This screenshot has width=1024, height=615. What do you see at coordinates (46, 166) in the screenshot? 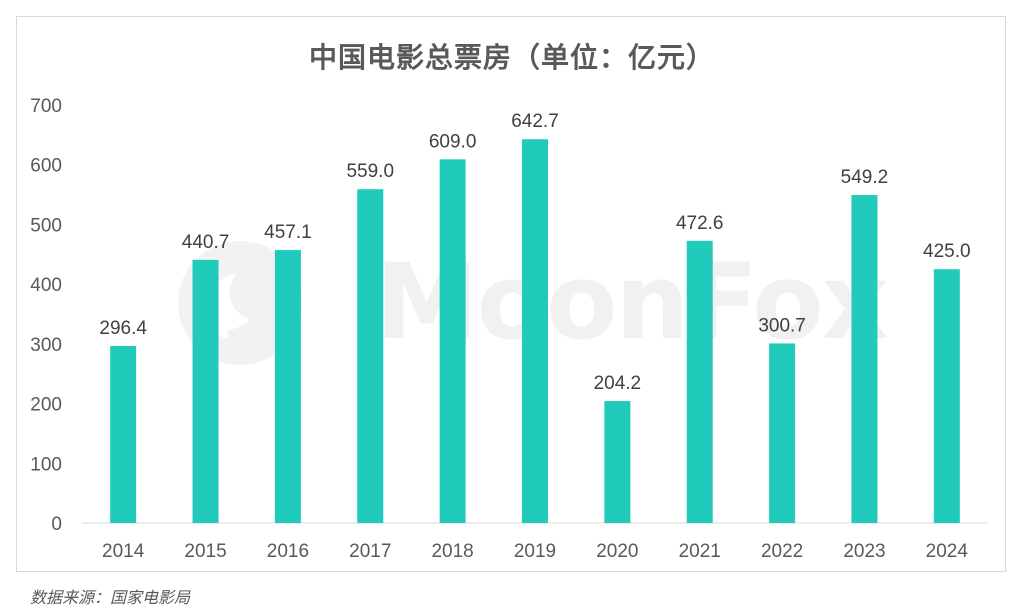
I see `y-tick-label: 600` at bounding box center [46, 166].